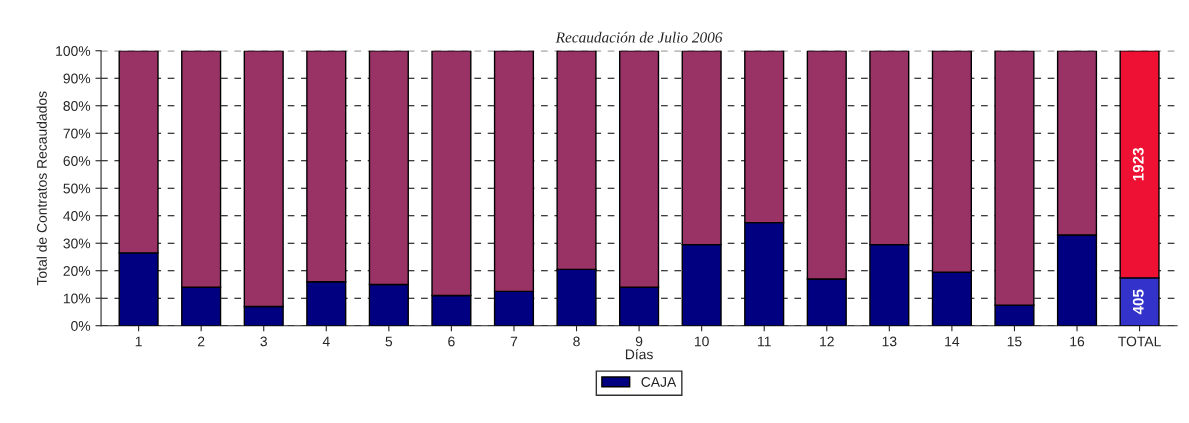 The width and height of the screenshot is (1189, 423). What do you see at coordinates (77, 106) in the screenshot?
I see `y-tick-label: 80%` at bounding box center [77, 106].